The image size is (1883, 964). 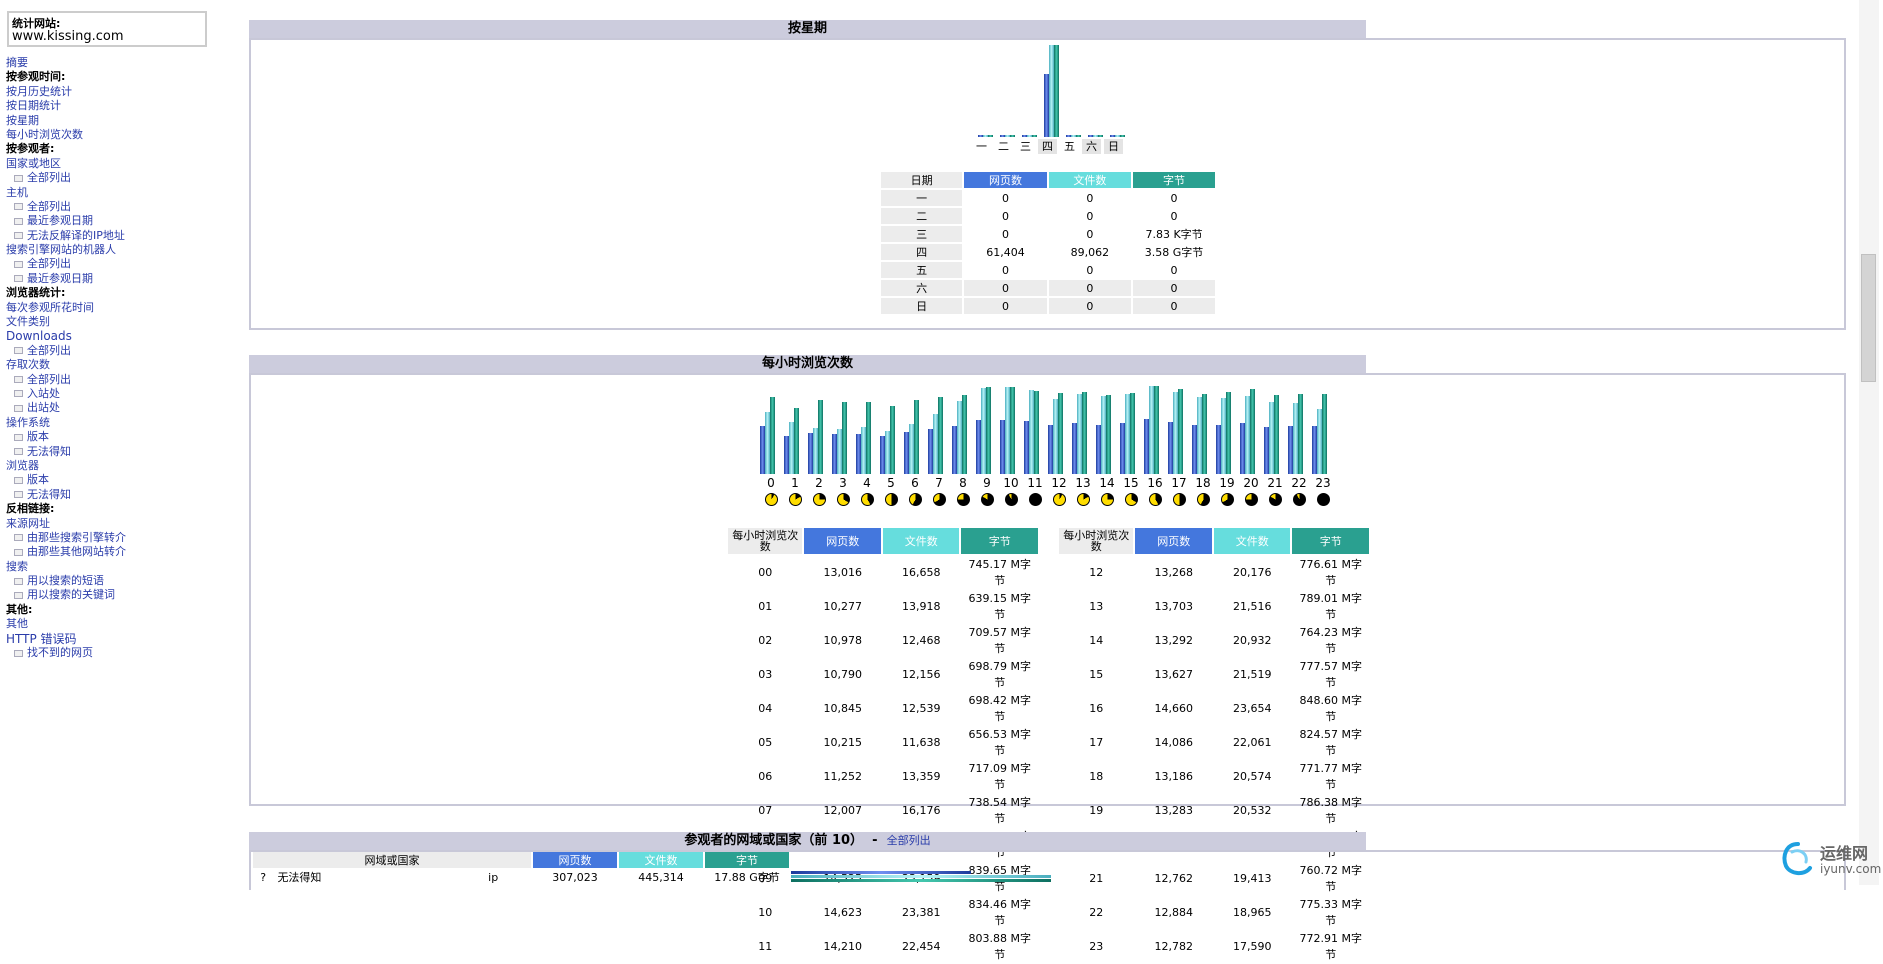 I want to click on sidebar-item: 来源网址, so click(x=116, y=524).